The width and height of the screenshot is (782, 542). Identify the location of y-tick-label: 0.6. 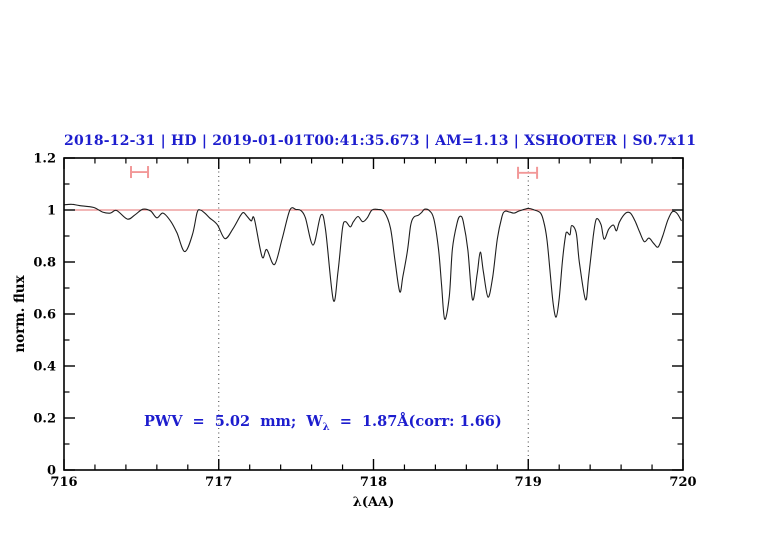
(44, 315).